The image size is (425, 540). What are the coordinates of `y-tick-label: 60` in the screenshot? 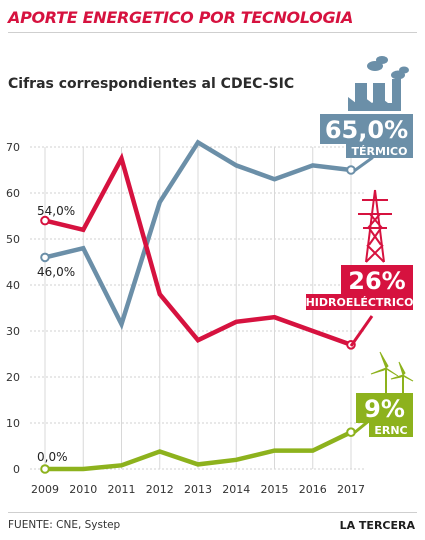 It's located at (13, 193).